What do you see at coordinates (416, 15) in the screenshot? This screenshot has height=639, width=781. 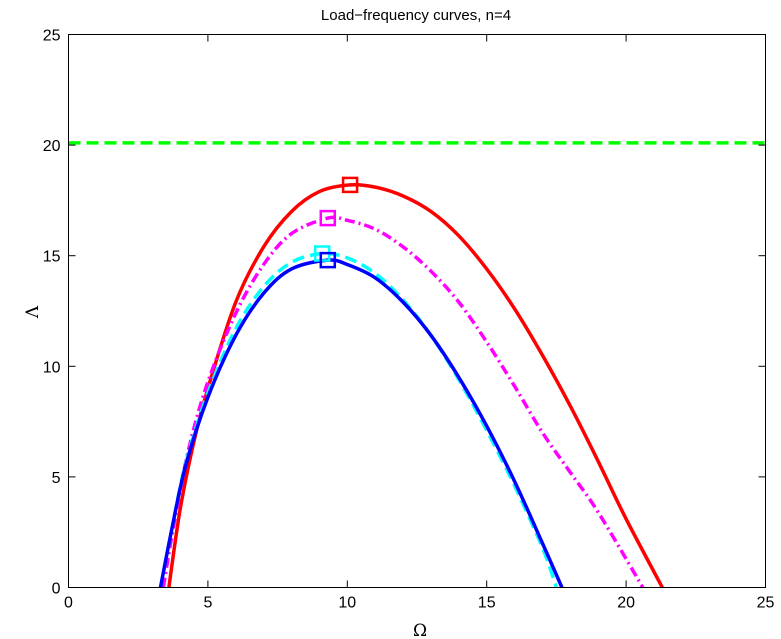 I see `chart-title: Load−frequency curves, n=4` at bounding box center [416, 15].